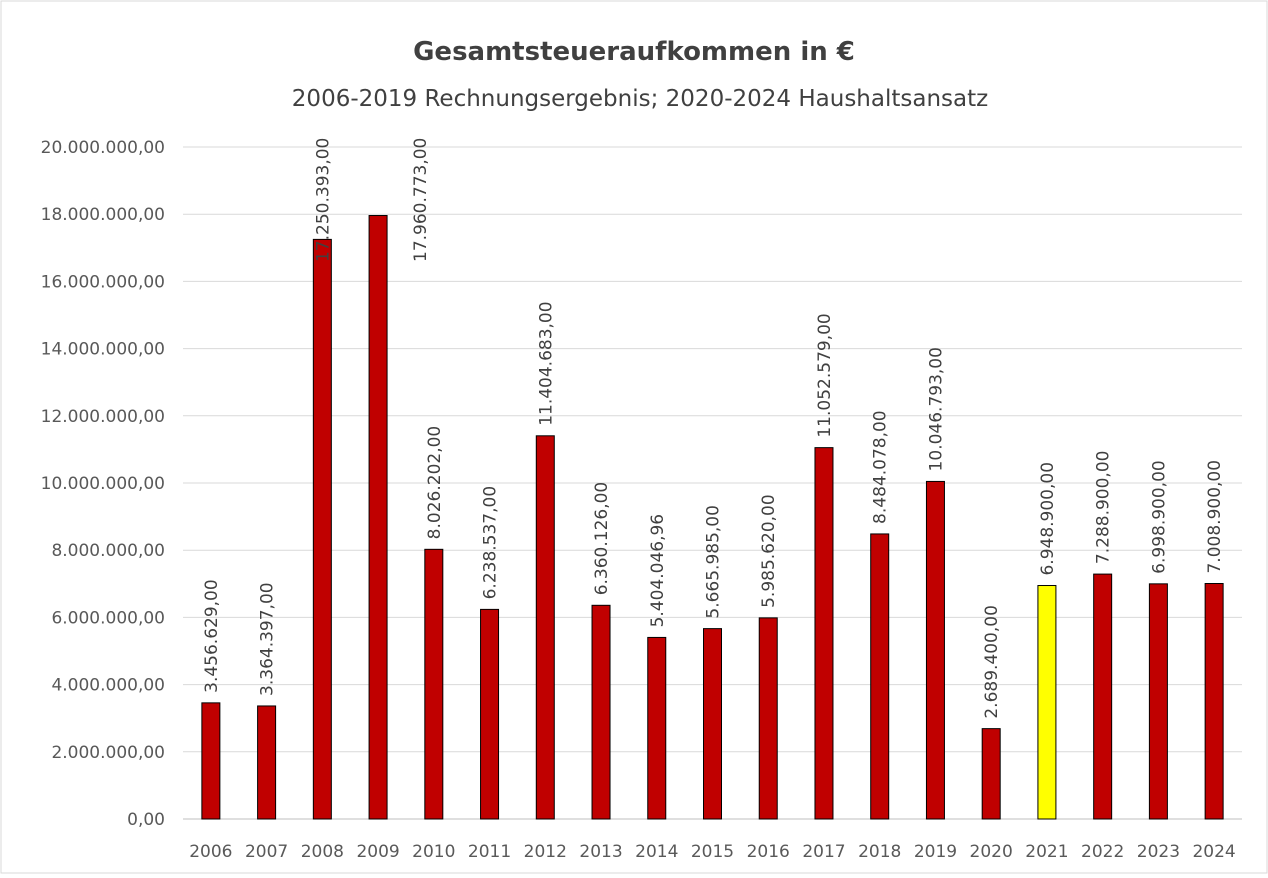 The width and height of the screenshot is (1268, 878). What do you see at coordinates (103, 282) in the screenshot?
I see `y-tick-label: 16.000.000,00` at bounding box center [103, 282].